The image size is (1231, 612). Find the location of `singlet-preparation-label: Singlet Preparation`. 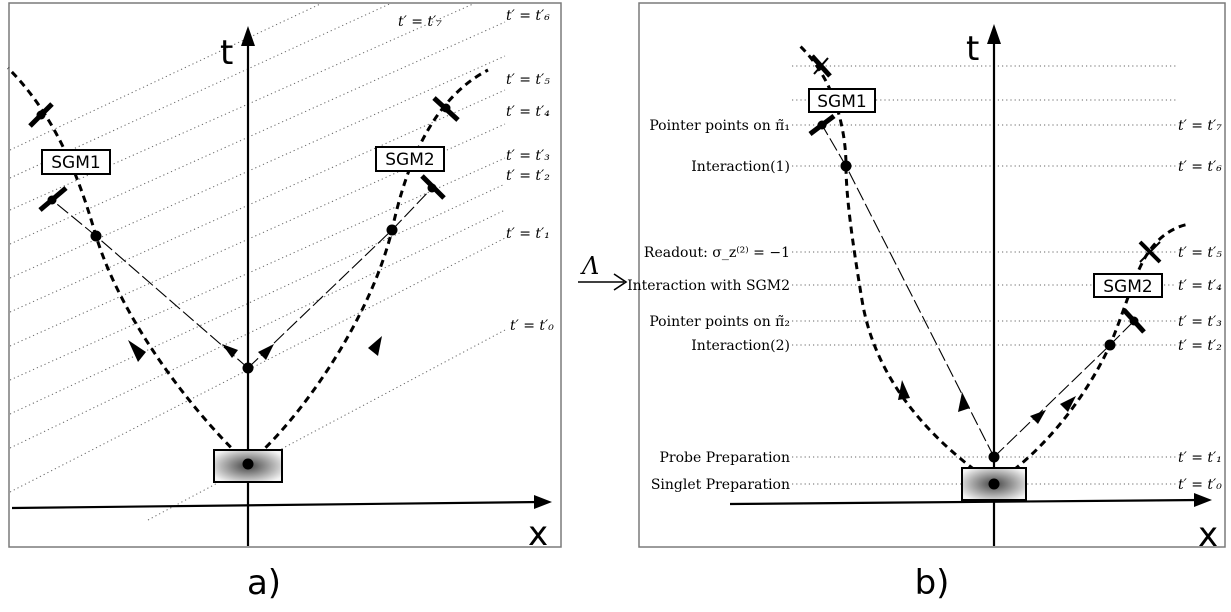

singlet-preparation-label: Singlet Preparation is located at coordinates (720, 485).